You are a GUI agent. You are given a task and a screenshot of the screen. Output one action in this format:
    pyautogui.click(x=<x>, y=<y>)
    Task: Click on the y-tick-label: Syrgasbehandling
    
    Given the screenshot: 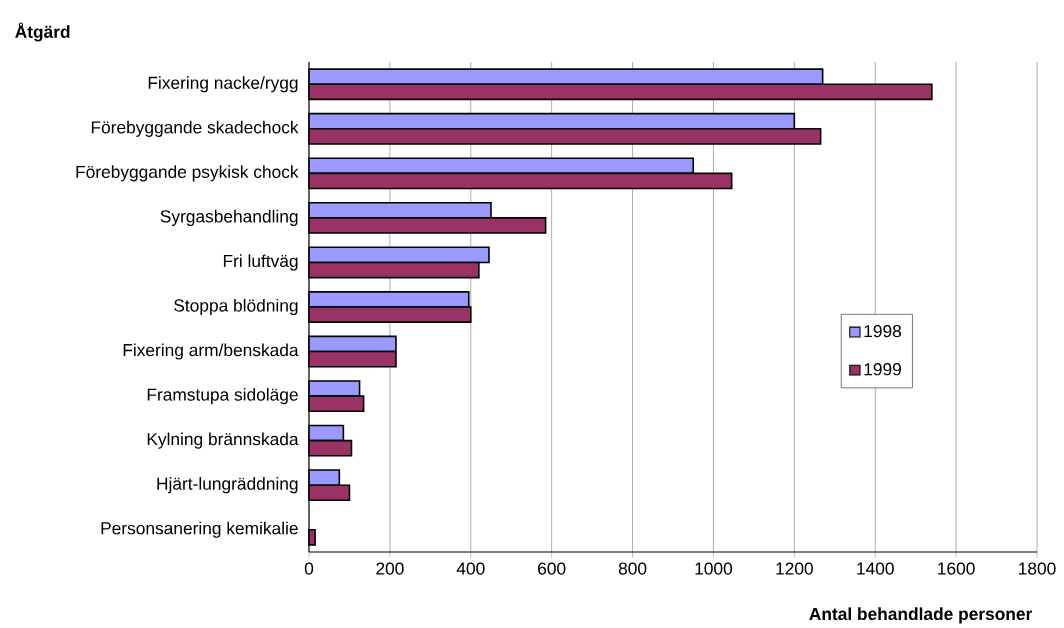 What is the action you would take?
    pyautogui.click(x=229, y=217)
    